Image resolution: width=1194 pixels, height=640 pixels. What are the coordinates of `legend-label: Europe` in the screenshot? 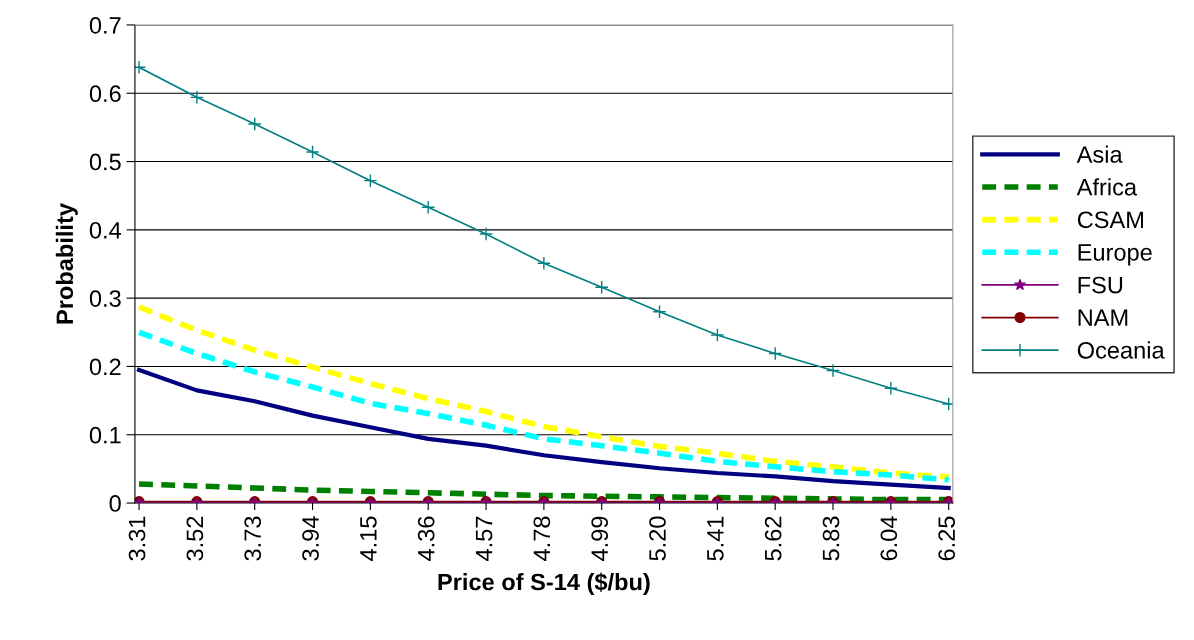 It's located at (1115, 255).